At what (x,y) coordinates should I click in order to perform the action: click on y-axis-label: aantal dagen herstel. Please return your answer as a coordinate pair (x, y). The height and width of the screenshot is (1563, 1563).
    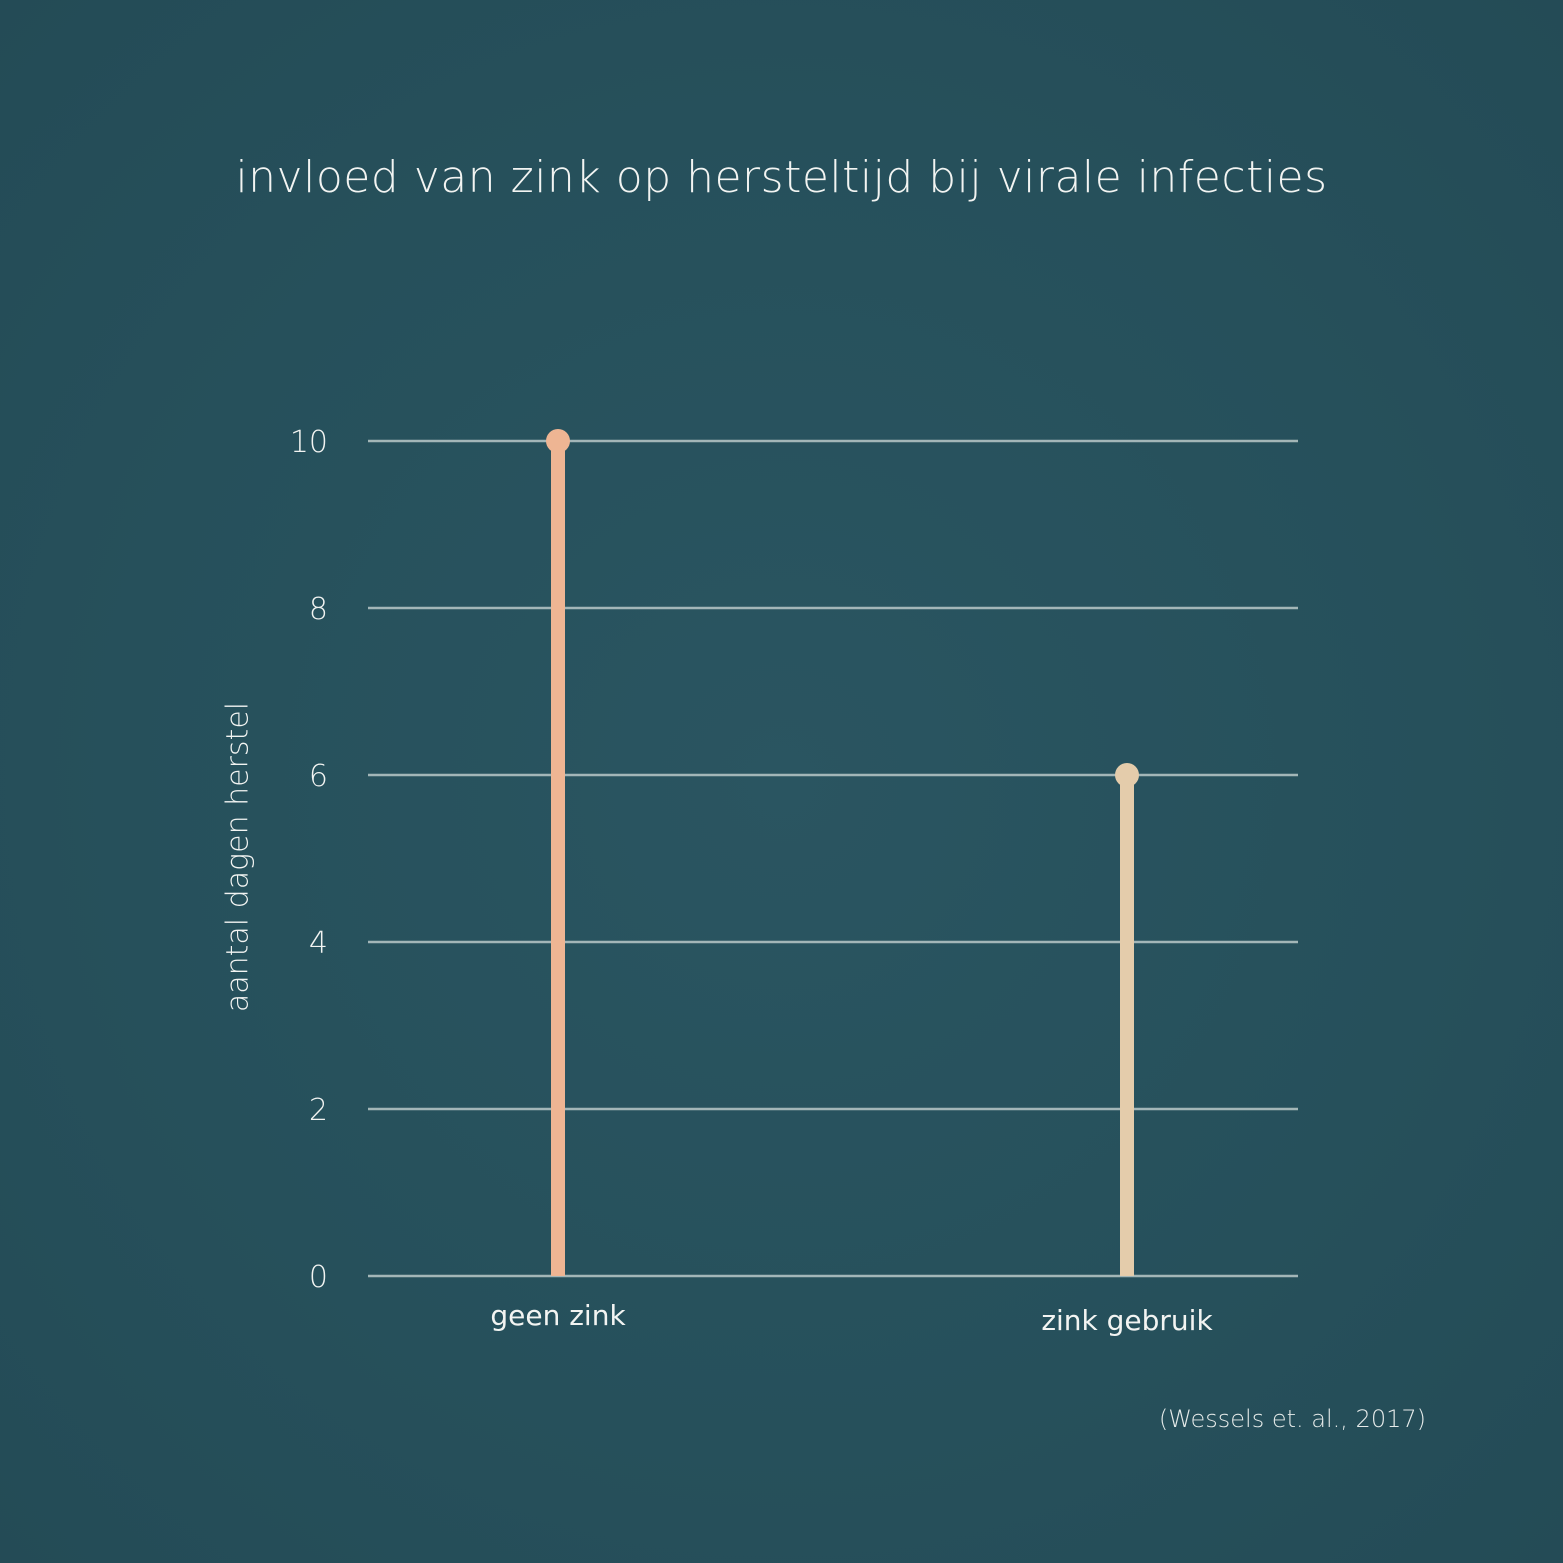
    Looking at the image, I should click on (238, 857).